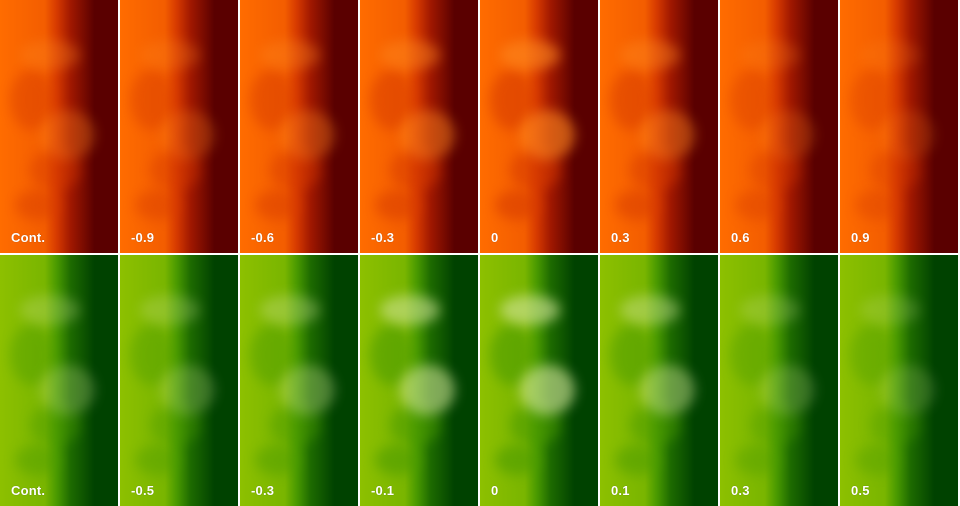 This screenshot has width=960, height=506. I want to click on green-panel: 0.1, so click(659, 380).